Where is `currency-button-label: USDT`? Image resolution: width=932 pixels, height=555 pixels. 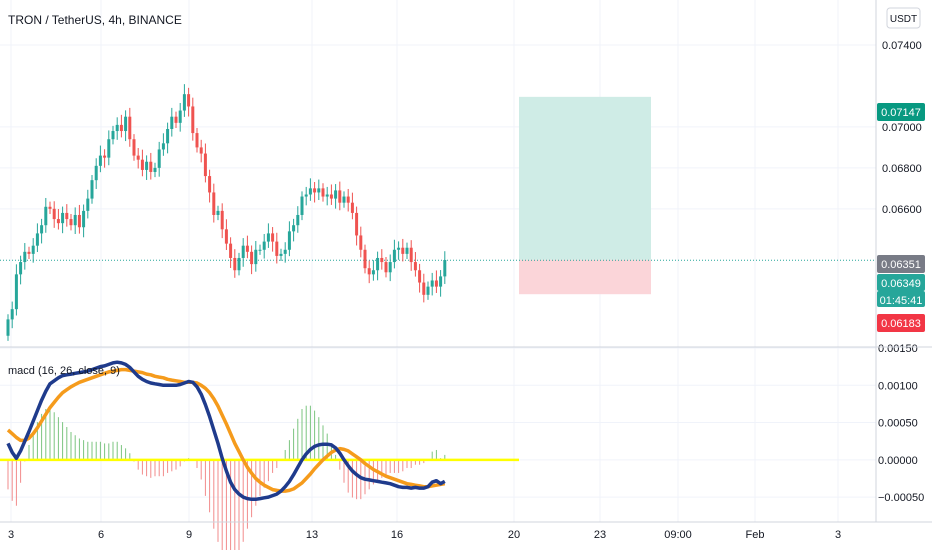 currency-button-label: USDT is located at coordinates (903, 19).